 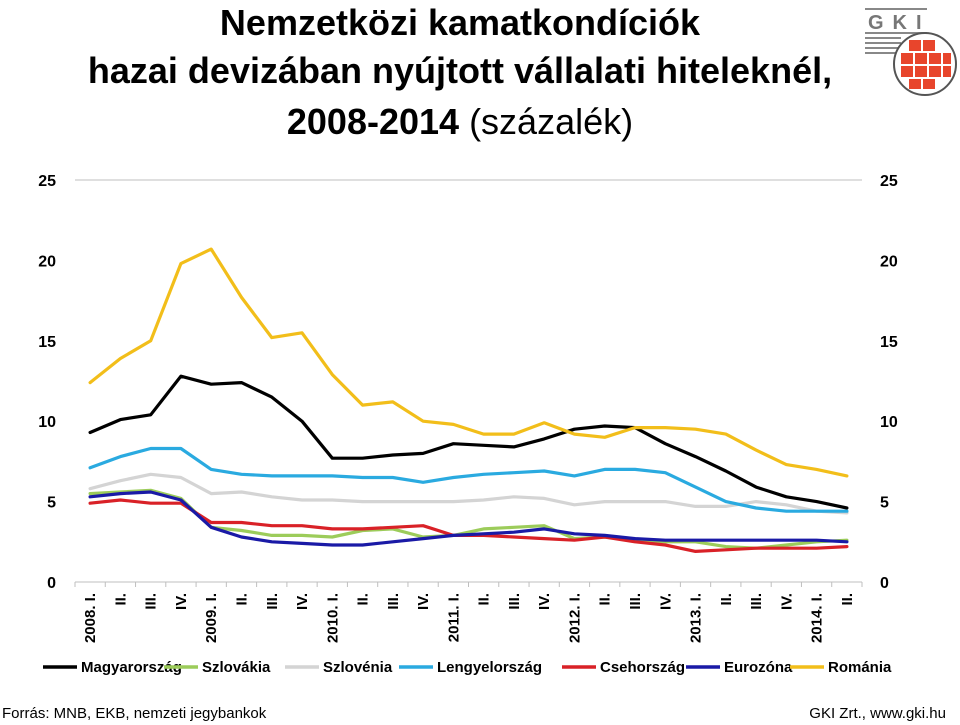 What do you see at coordinates (358, 667) in the screenshot?
I see `legend-label: Szlovénia` at bounding box center [358, 667].